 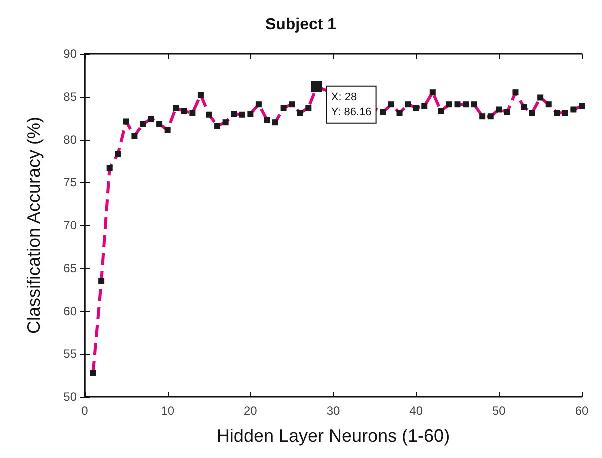 What do you see at coordinates (333, 436) in the screenshot?
I see `x-axis-title: Hidden Layer Neurons (1-60)` at bounding box center [333, 436].